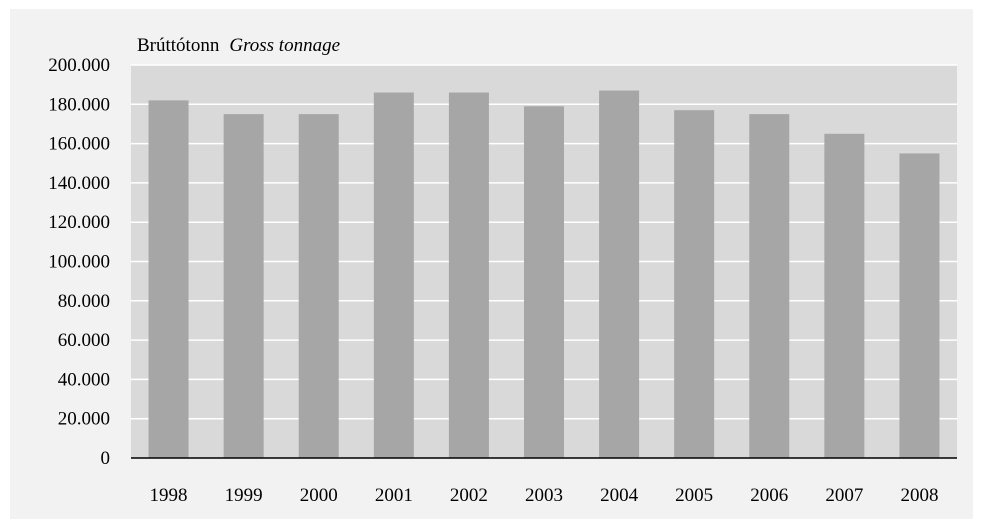 This screenshot has height=529, width=984. What do you see at coordinates (106, 458) in the screenshot?
I see `y-tick-label: 0` at bounding box center [106, 458].